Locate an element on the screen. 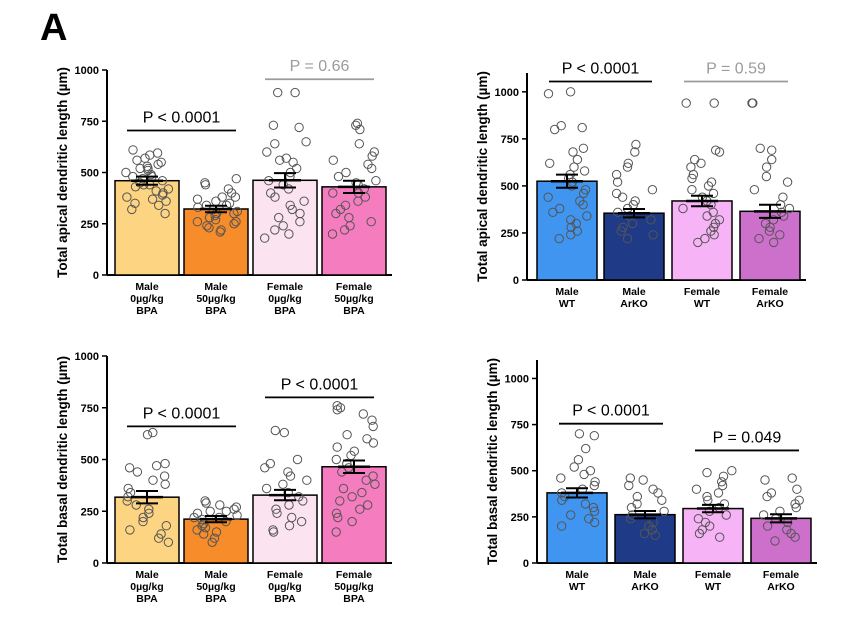  x-tick-label: BPA is located at coordinates (147, 311).